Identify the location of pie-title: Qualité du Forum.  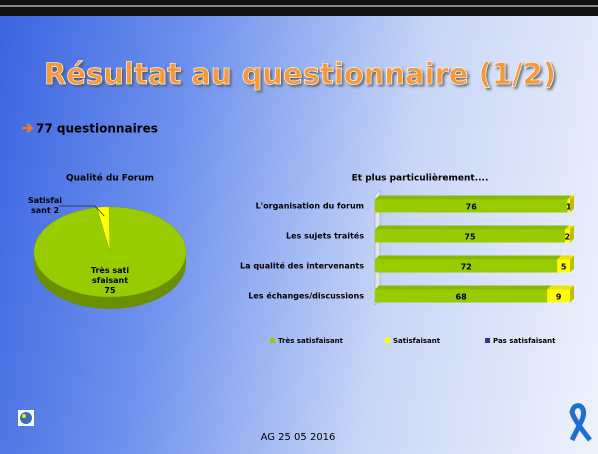
(110, 178).